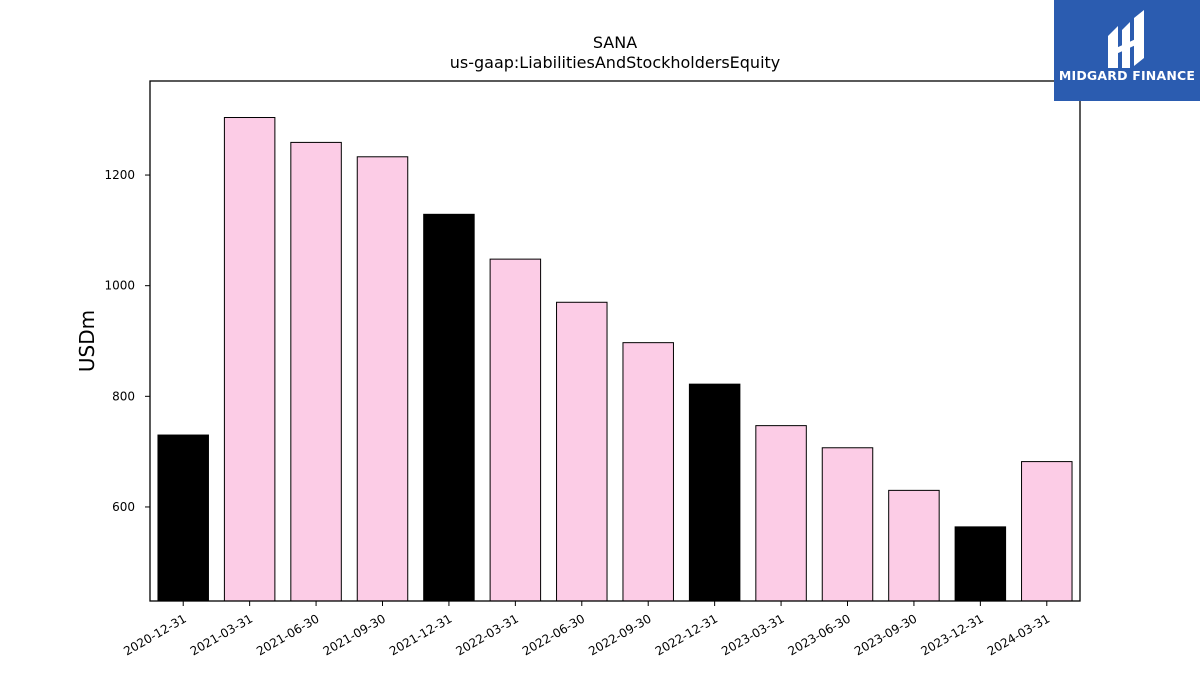  What do you see at coordinates (615, 62) in the screenshot?
I see `chart-subtitle: us-gaap:LiabilitiesAndStockholdersEquity` at bounding box center [615, 62].